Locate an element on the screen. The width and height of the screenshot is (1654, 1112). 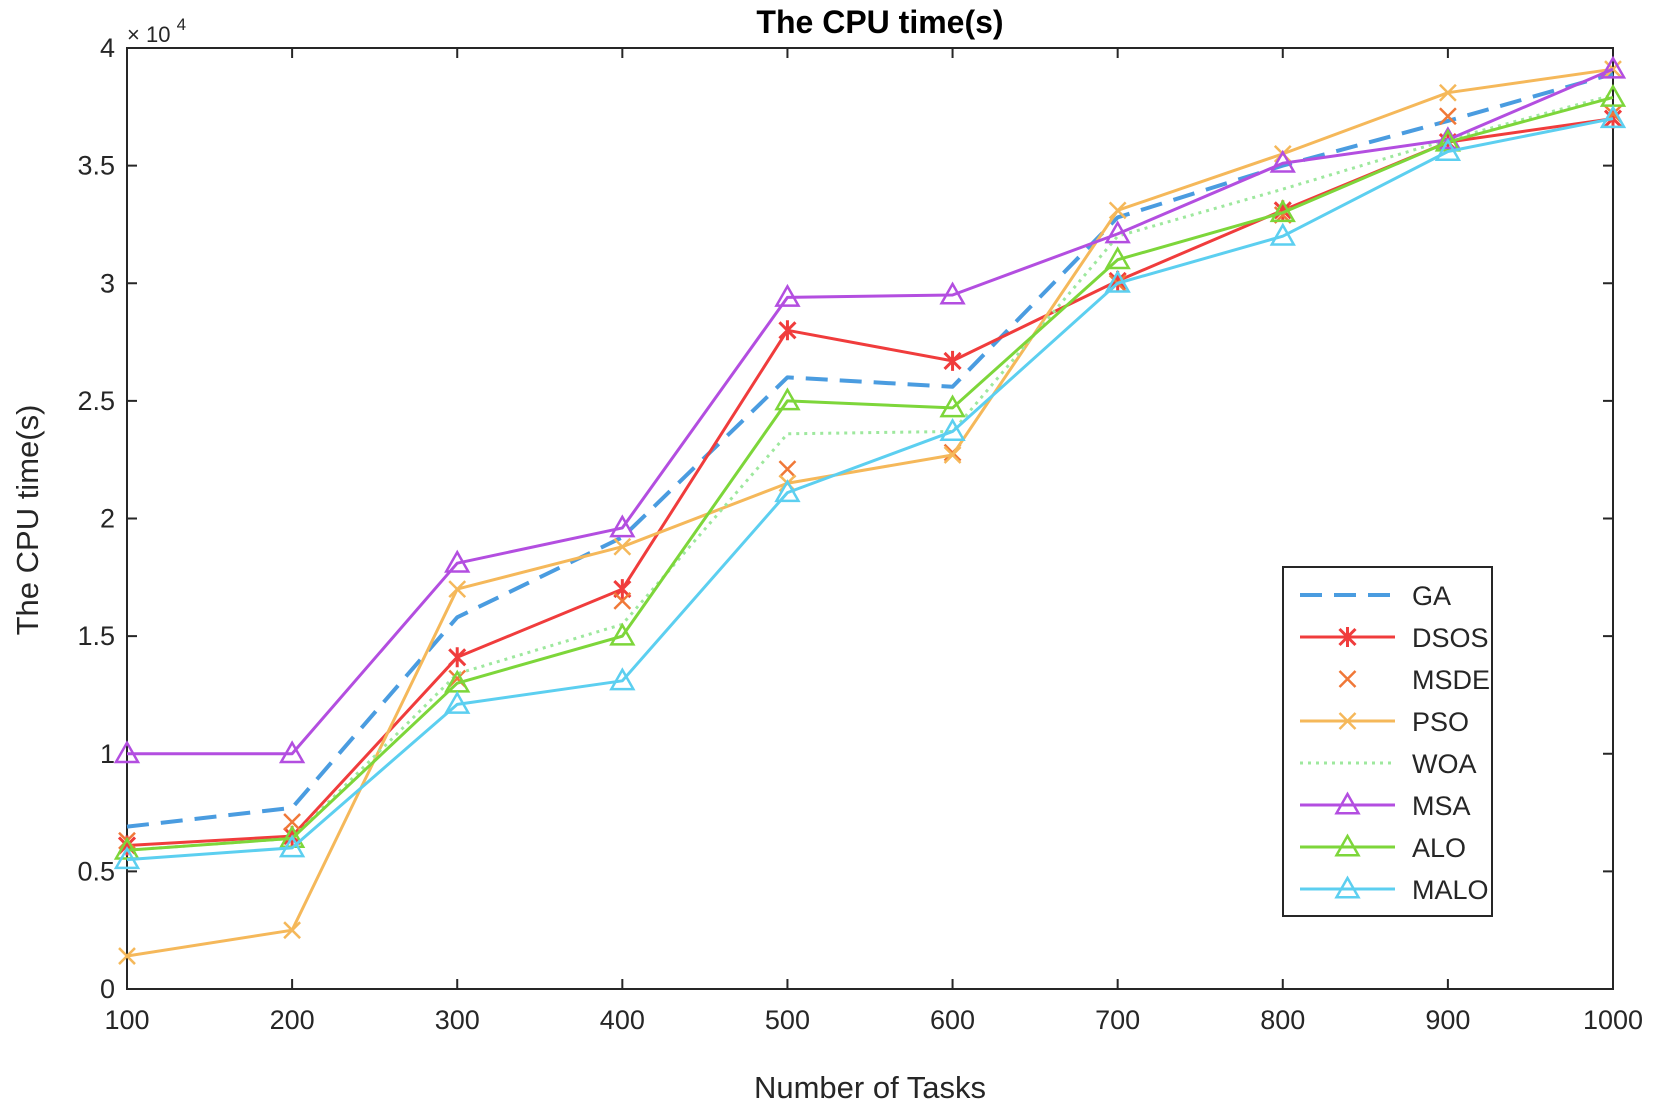
x-tick-label: 200 is located at coordinates (292, 1020).